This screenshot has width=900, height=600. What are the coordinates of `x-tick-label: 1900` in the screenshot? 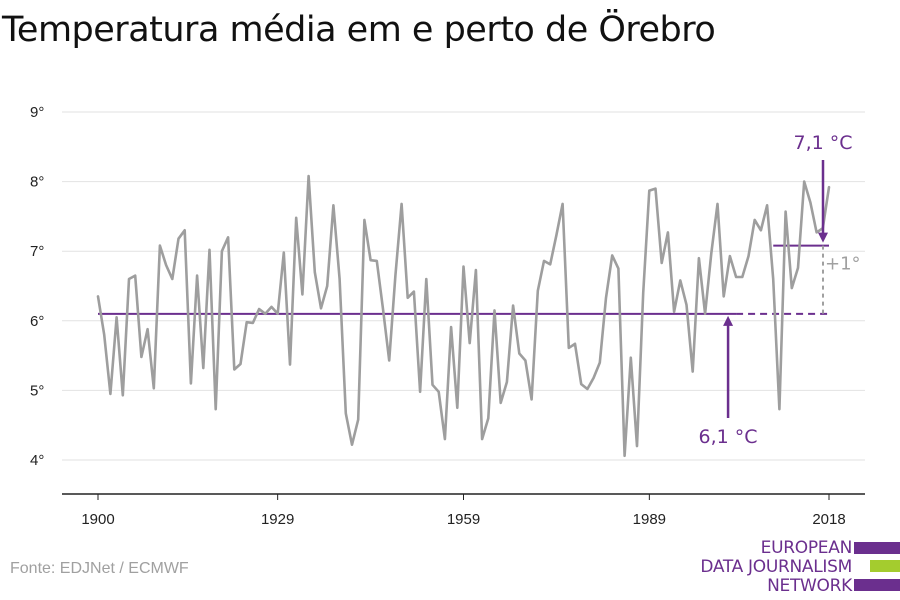 It's located at (97, 519).